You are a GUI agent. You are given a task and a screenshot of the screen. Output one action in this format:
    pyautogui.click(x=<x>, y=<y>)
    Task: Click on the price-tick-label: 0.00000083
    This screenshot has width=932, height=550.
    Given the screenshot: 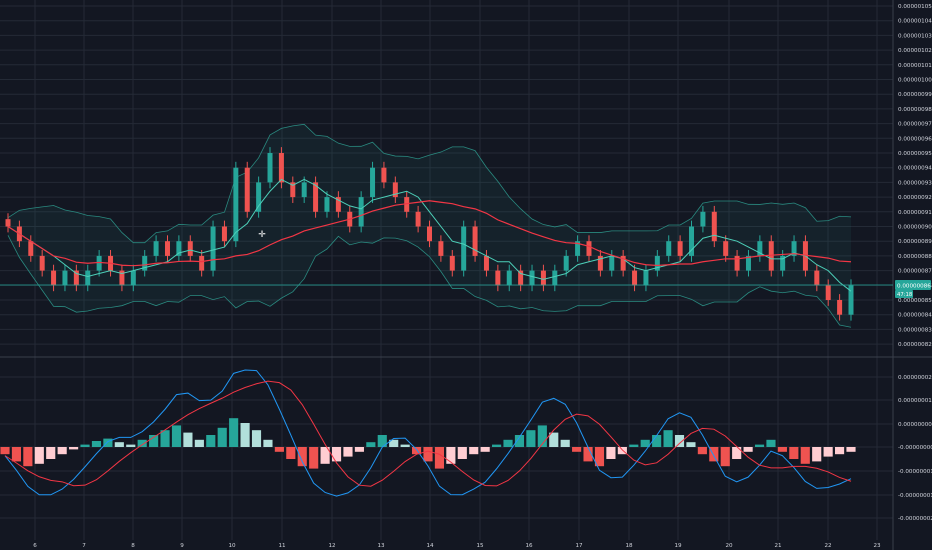 What is the action you would take?
    pyautogui.click(x=915, y=330)
    